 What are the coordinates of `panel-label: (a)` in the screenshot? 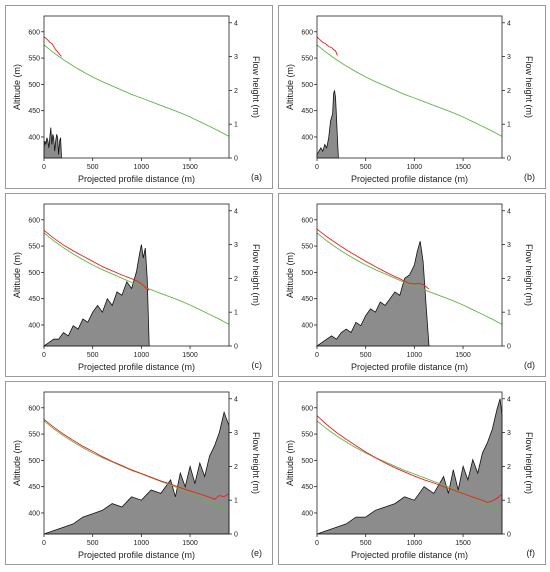 It's located at (256, 177).